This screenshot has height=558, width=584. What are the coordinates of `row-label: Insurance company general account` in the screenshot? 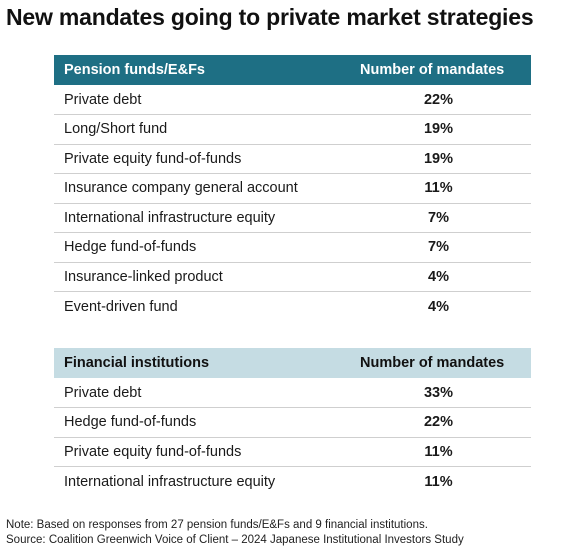 It's located at (203, 188).